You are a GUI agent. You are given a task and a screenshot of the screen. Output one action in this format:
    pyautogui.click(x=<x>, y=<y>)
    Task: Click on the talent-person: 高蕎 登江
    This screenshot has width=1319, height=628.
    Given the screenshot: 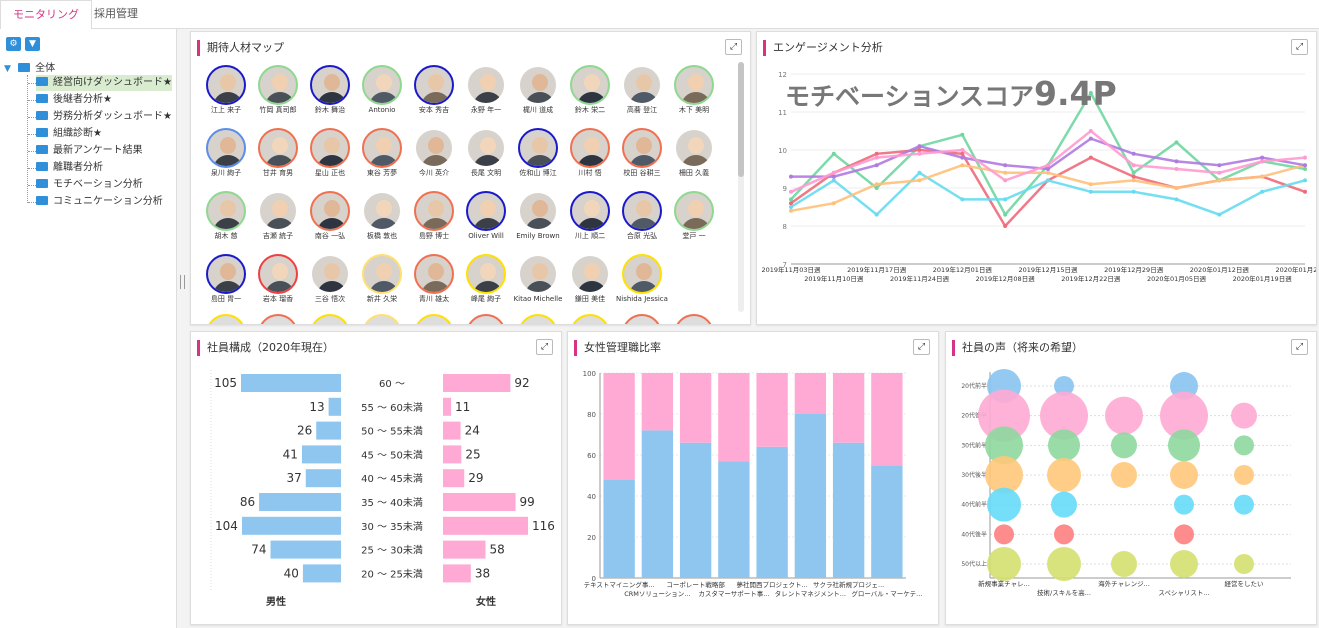 What is the action you would take?
    pyautogui.click(x=642, y=90)
    